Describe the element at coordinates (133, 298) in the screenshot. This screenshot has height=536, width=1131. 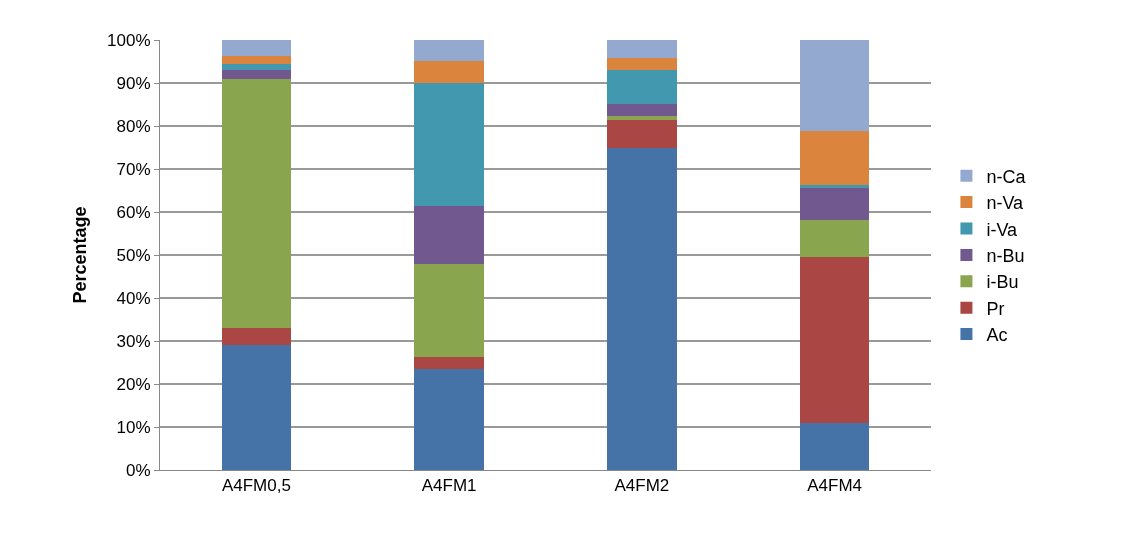
I see `y-tick-label: 40%` at that location.